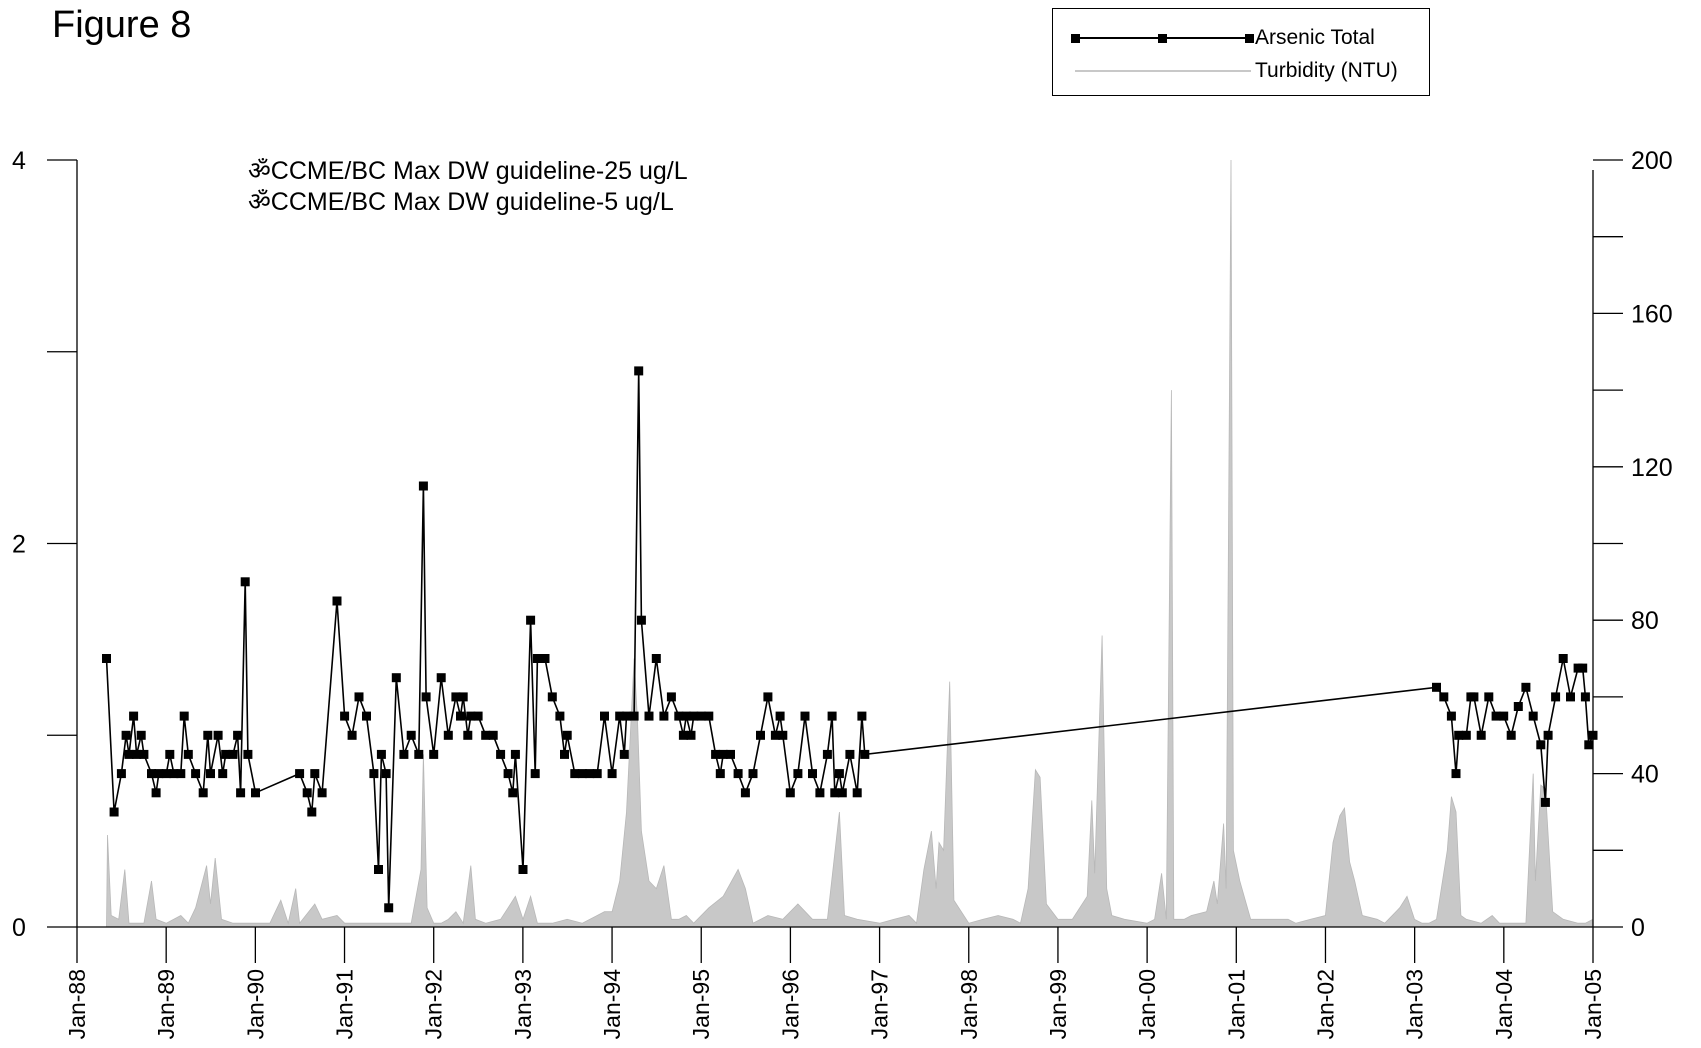  Describe the element at coordinates (1652, 161) in the screenshot. I see `right-y-tick-label: 200` at that location.